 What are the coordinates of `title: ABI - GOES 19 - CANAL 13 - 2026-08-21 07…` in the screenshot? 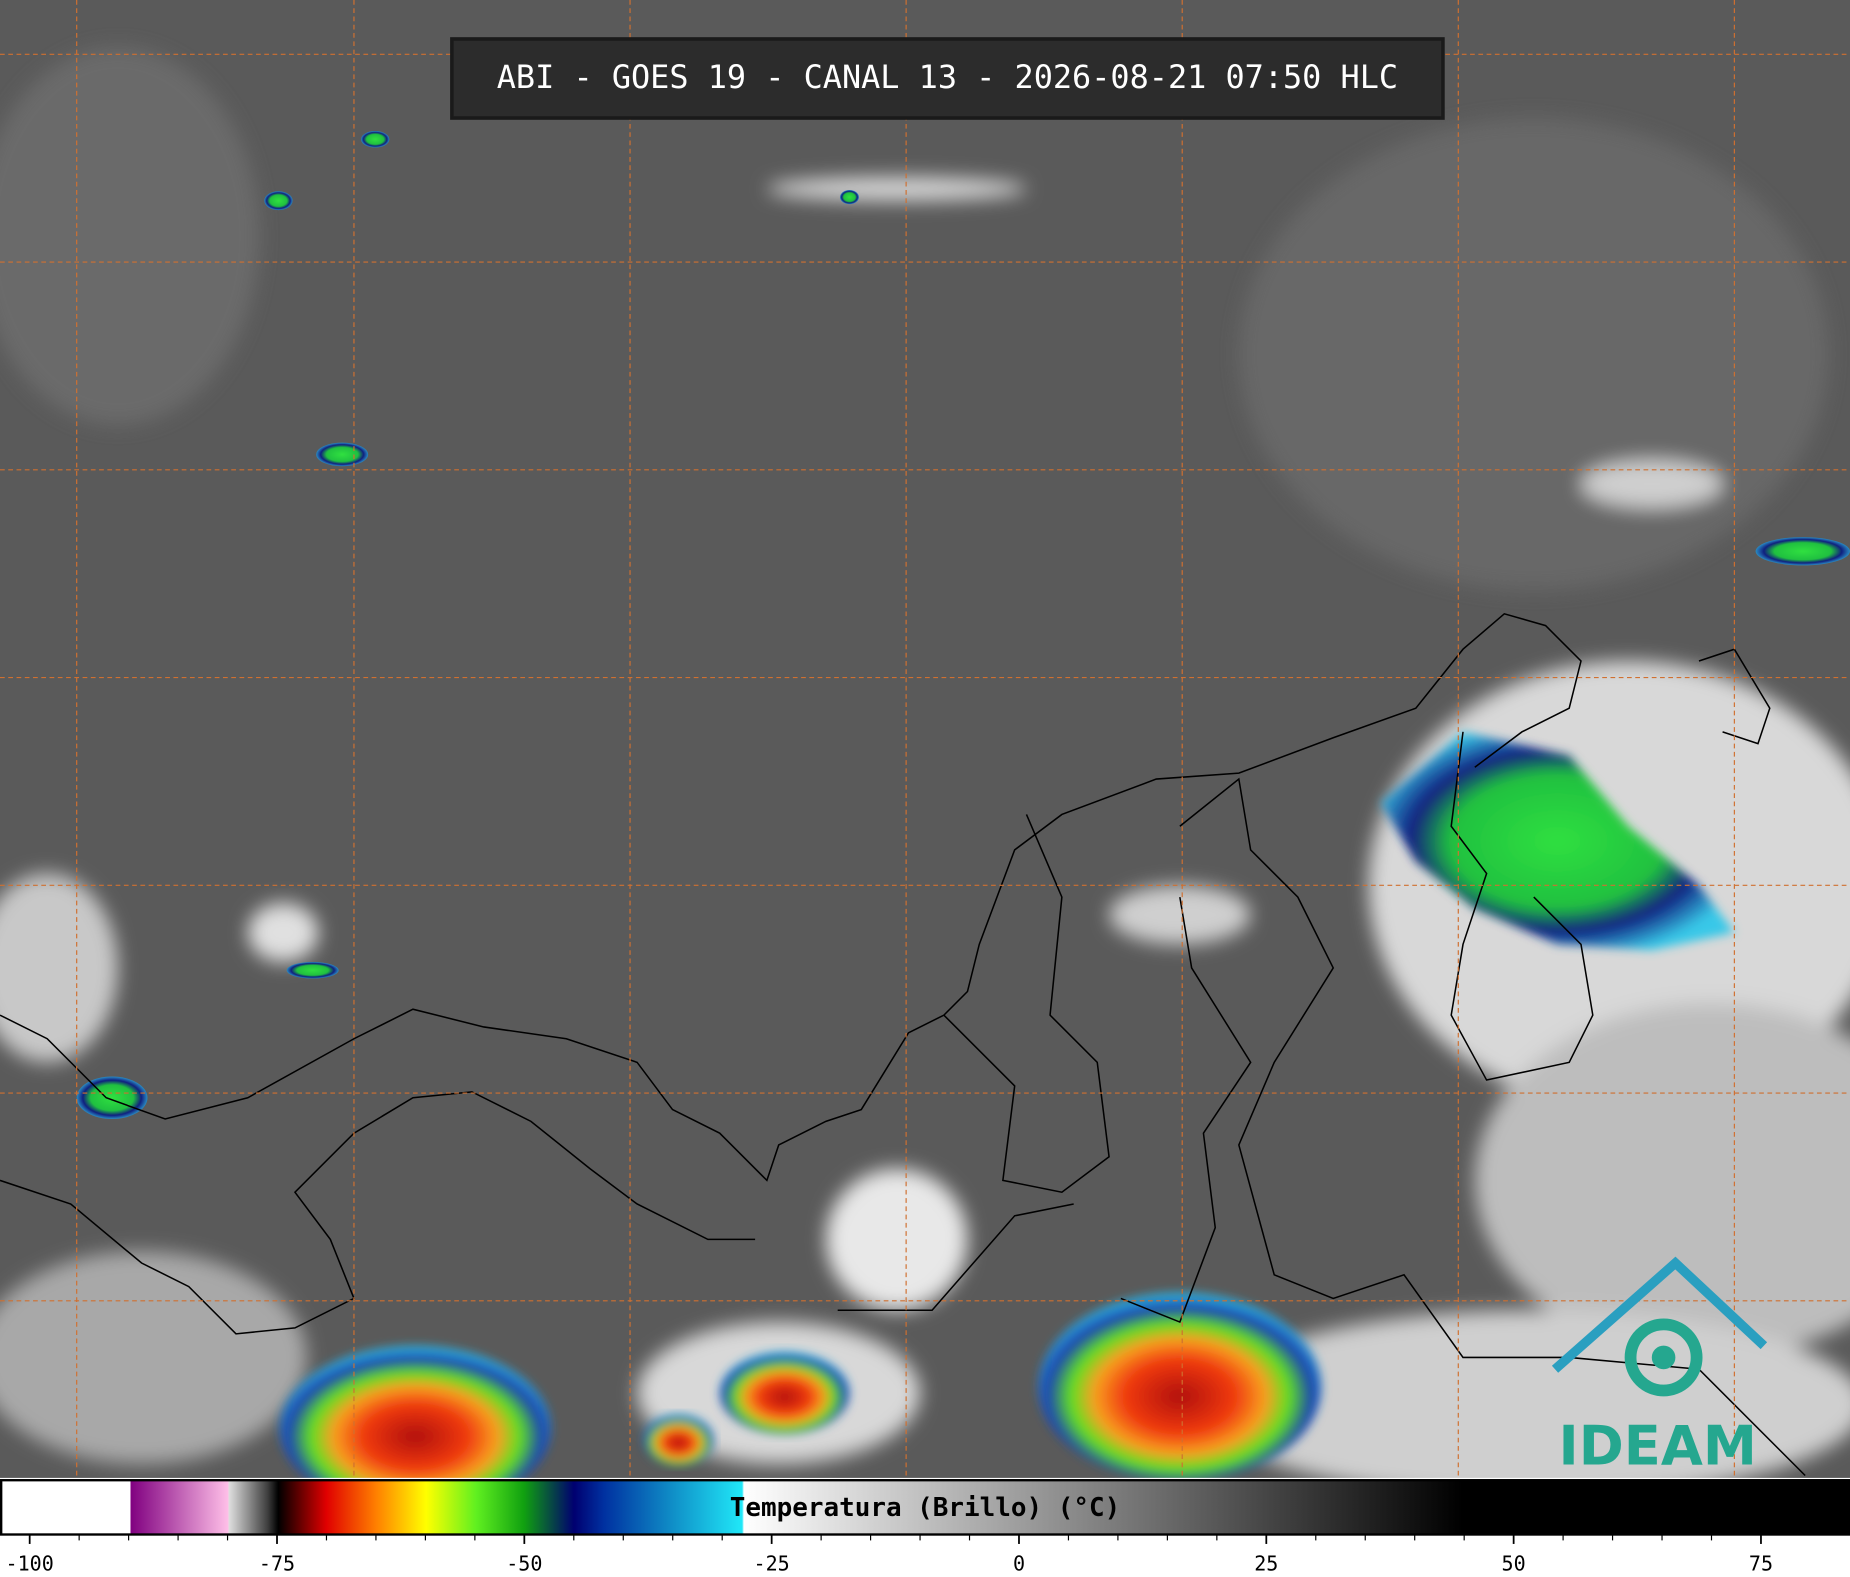 It's located at (947, 77).